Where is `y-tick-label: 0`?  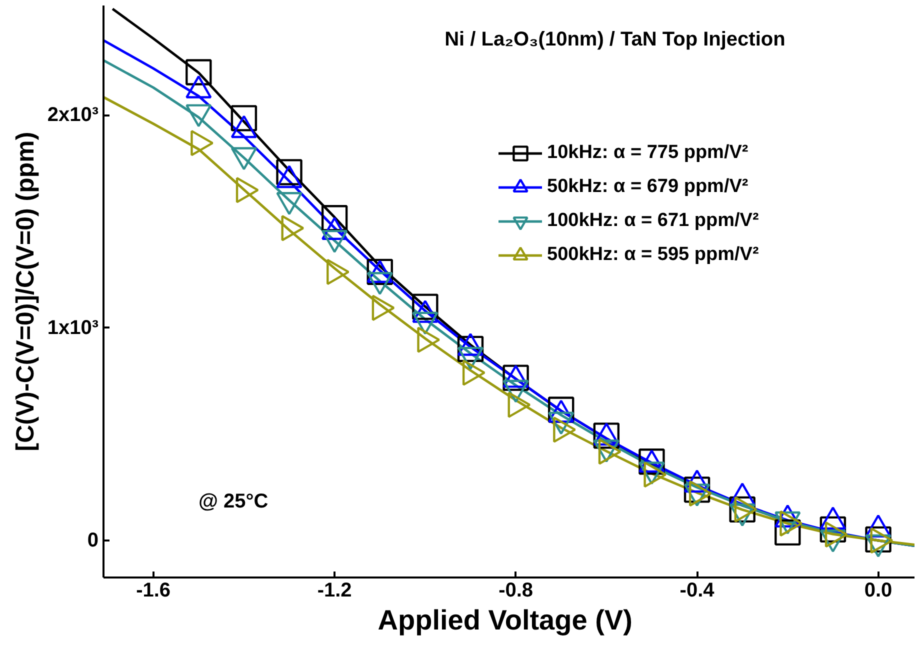 y-tick-label: 0 is located at coordinates (92, 541).